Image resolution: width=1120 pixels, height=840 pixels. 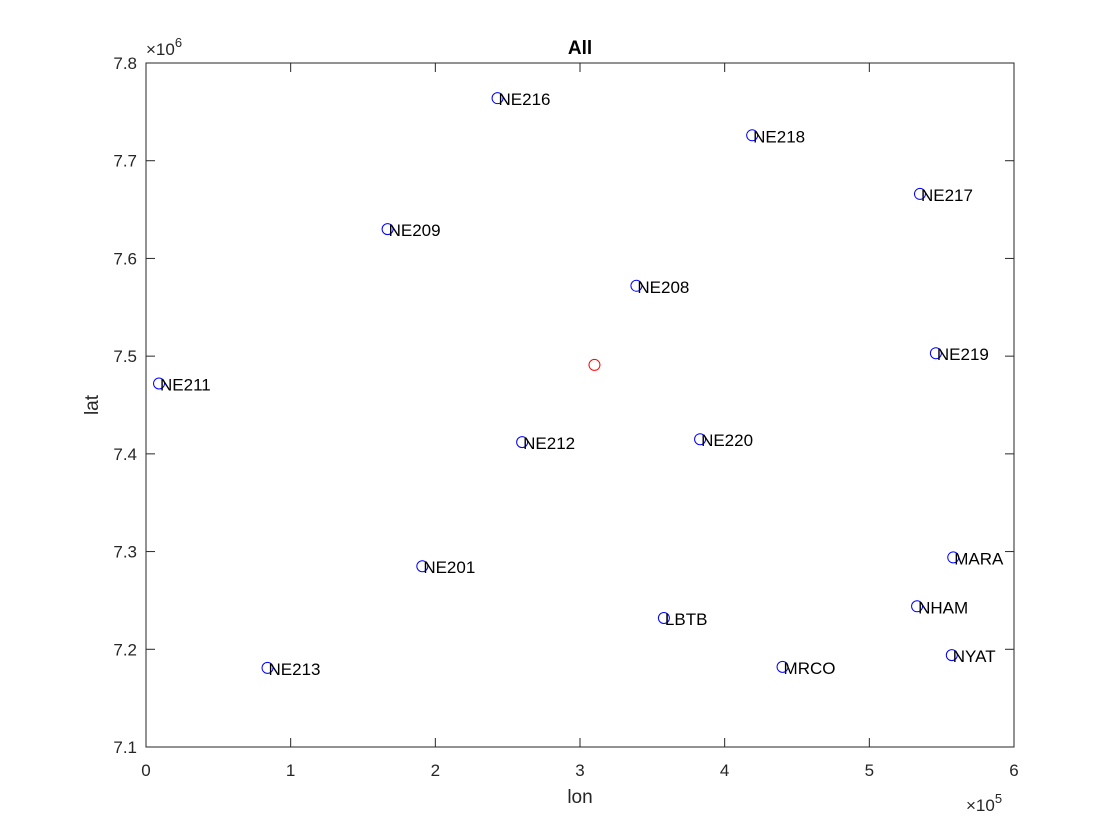 I want to click on y-tick-label: 7.8, so click(x=125, y=63).